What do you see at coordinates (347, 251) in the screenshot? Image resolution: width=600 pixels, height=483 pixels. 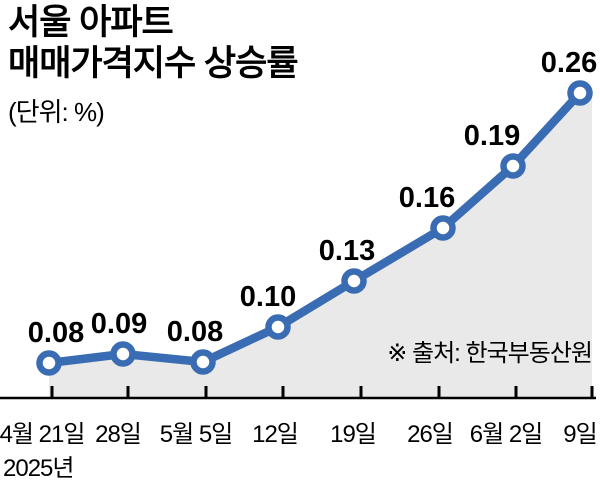 I see `data-point-value: 0.13` at bounding box center [347, 251].